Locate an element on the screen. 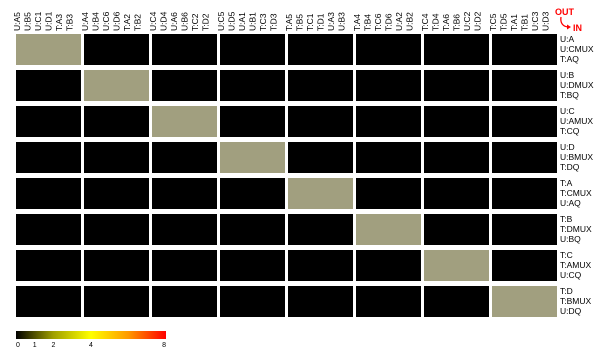  row-label: T:BMUX is located at coordinates (576, 301).